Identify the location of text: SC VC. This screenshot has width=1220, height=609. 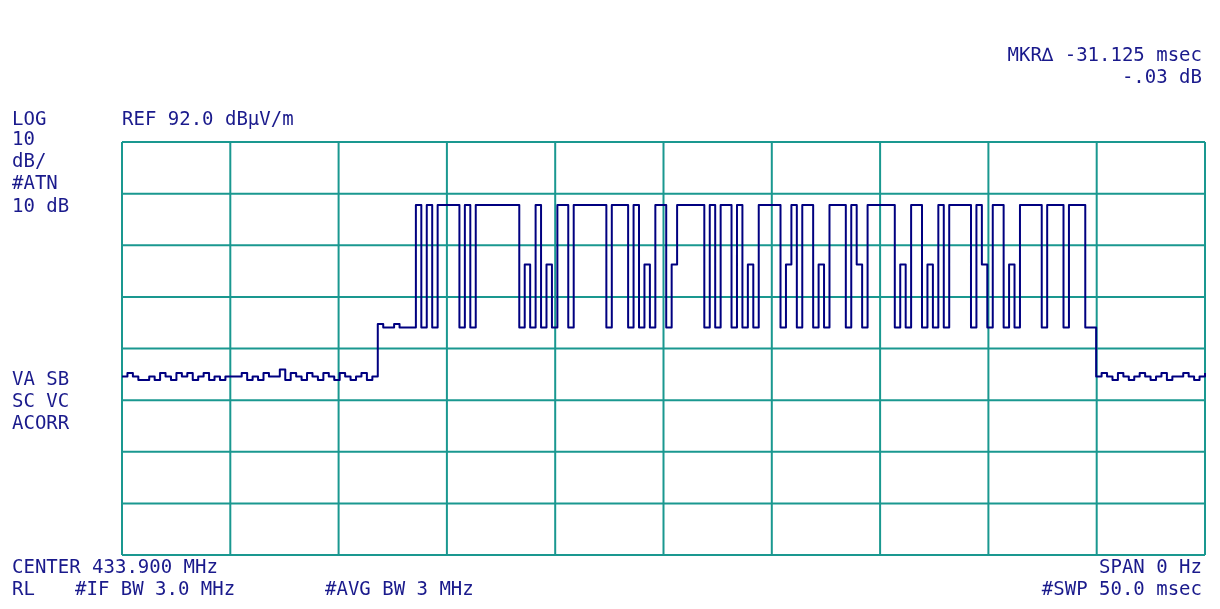
(41, 400).